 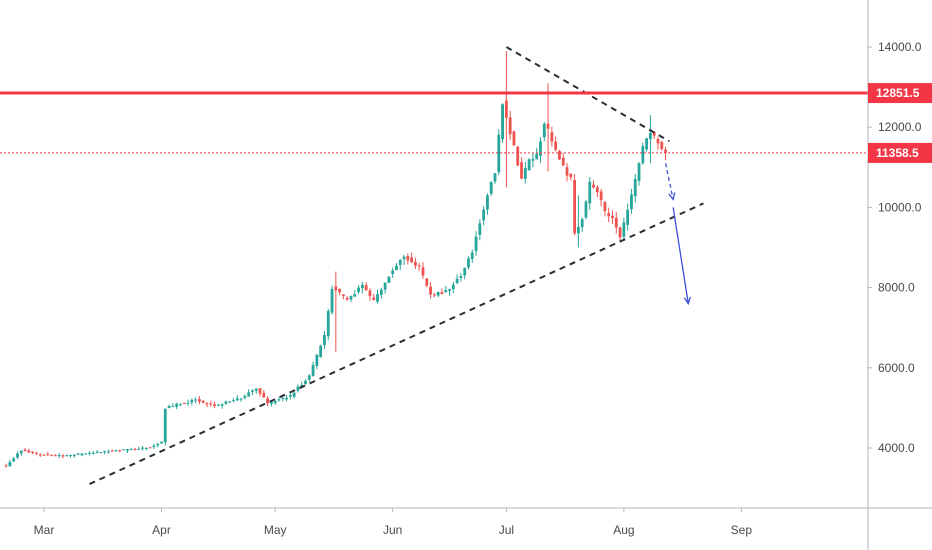 I want to click on price-tick-label: 12000.0, so click(x=900, y=127).